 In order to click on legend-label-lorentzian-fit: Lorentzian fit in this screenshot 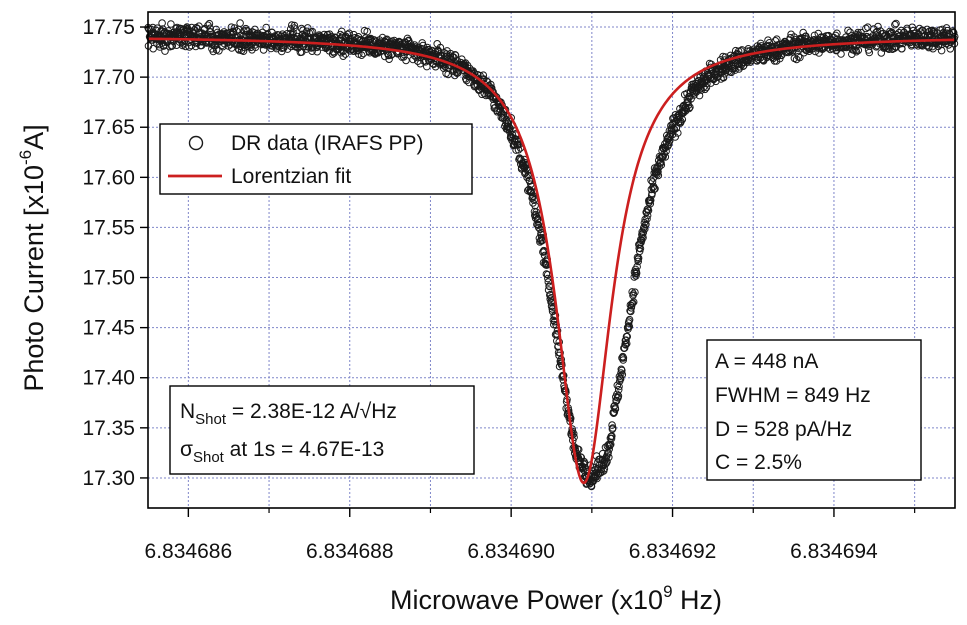, I will do `click(291, 176)`.